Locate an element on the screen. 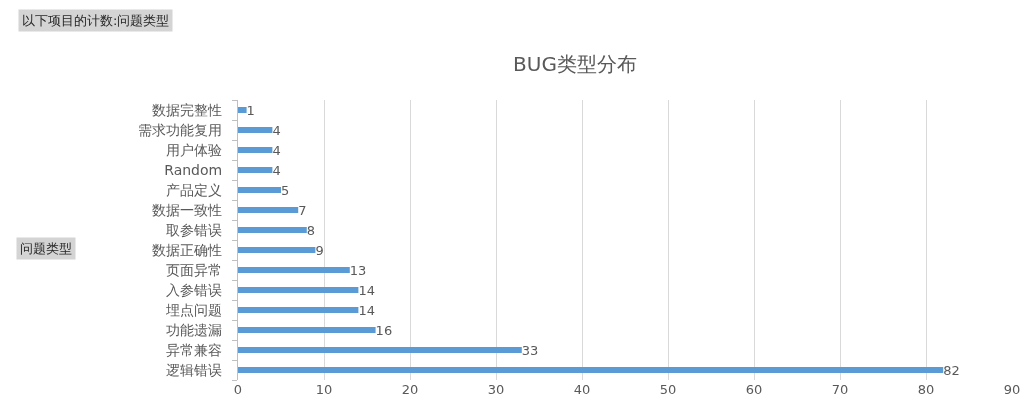  x-tick-label: 0 is located at coordinates (238, 389).